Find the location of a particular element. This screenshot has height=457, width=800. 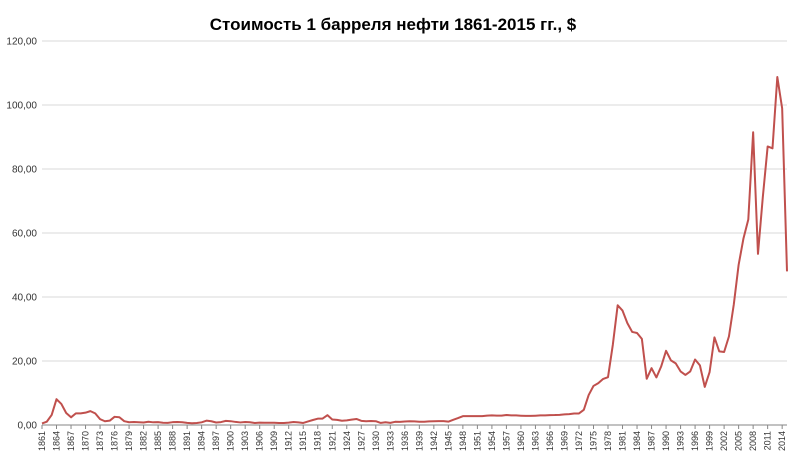

x-tick-label: 1921 is located at coordinates (332, 441).